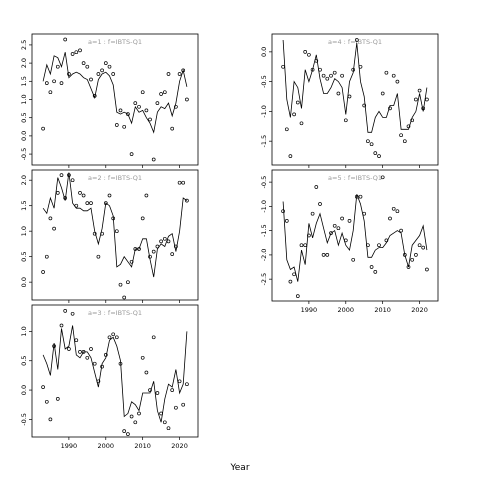 This screenshot has height=480, width=480. Describe the element at coordinates (264, 111) in the screenshot. I see `y-tick-label: -1.0` at that location.